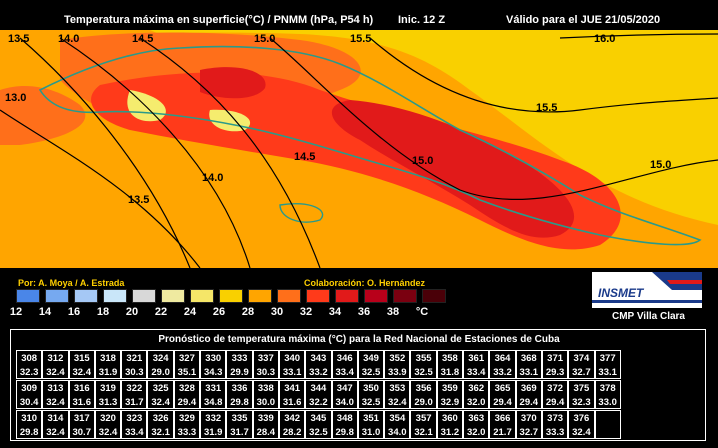  What do you see at coordinates (292, 388) in the screenshot?
I see `station-number: 341` at bounding box center [292, 388].